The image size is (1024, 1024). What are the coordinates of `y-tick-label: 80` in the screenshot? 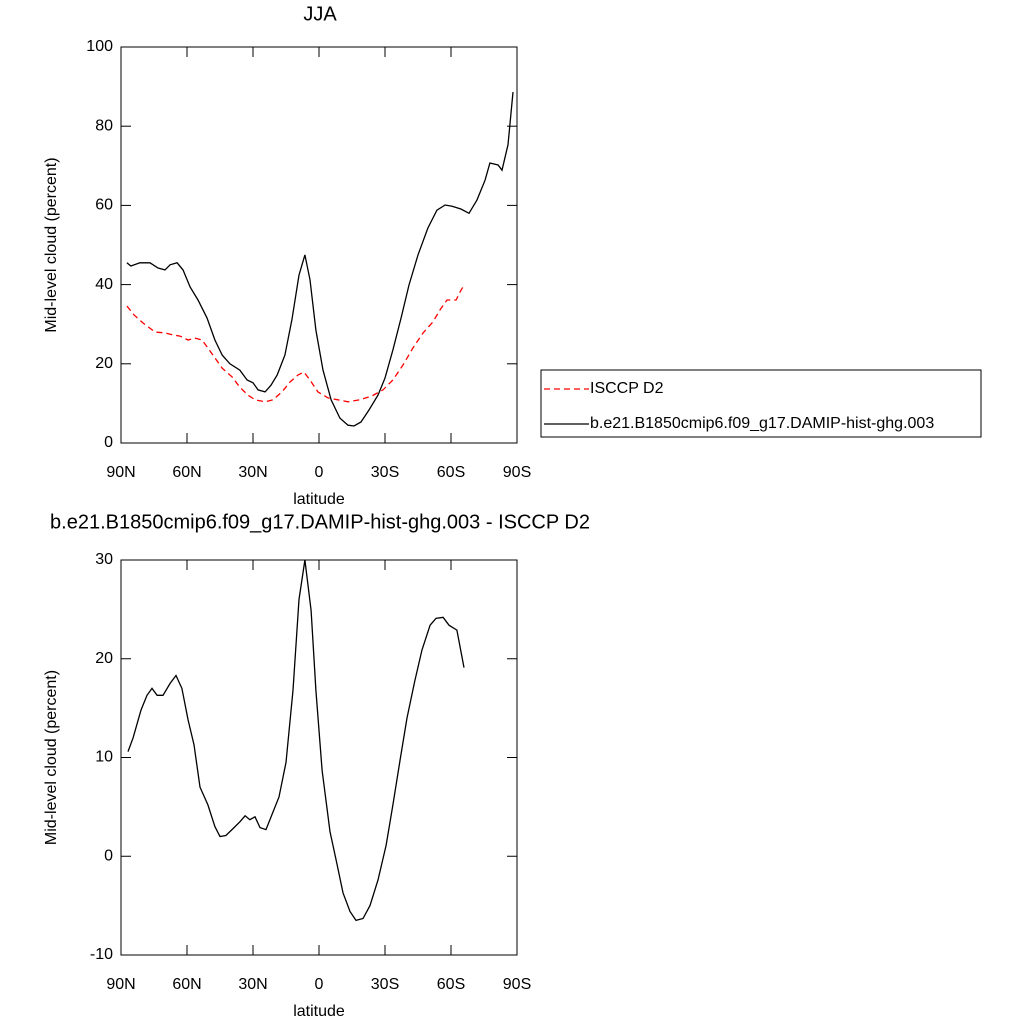 It's located at (104, 125).